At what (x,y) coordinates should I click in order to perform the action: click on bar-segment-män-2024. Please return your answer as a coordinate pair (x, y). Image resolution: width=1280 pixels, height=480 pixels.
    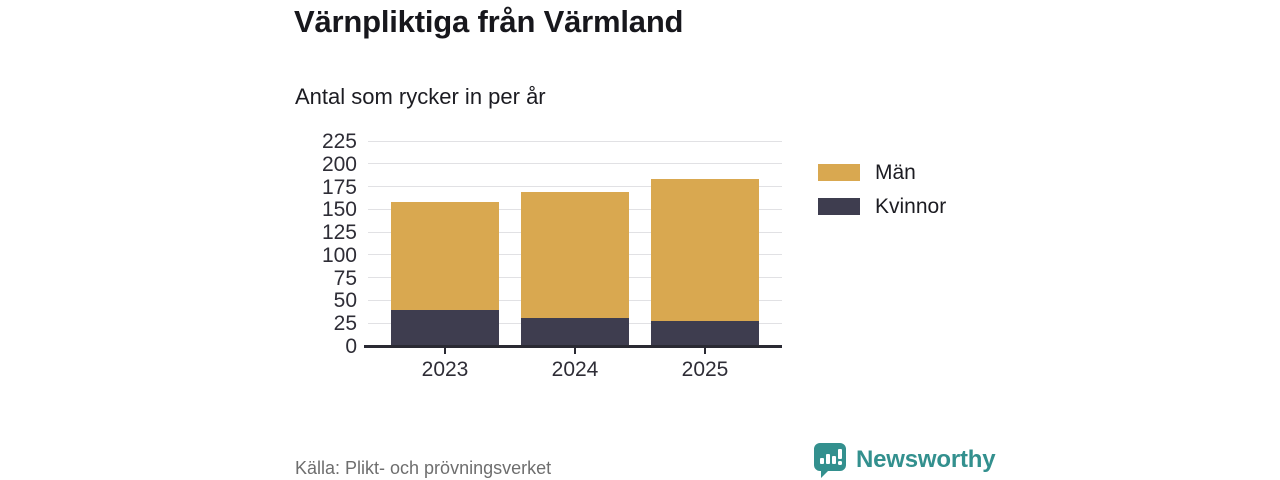
    Looking at the image, I should click on (575, 255).